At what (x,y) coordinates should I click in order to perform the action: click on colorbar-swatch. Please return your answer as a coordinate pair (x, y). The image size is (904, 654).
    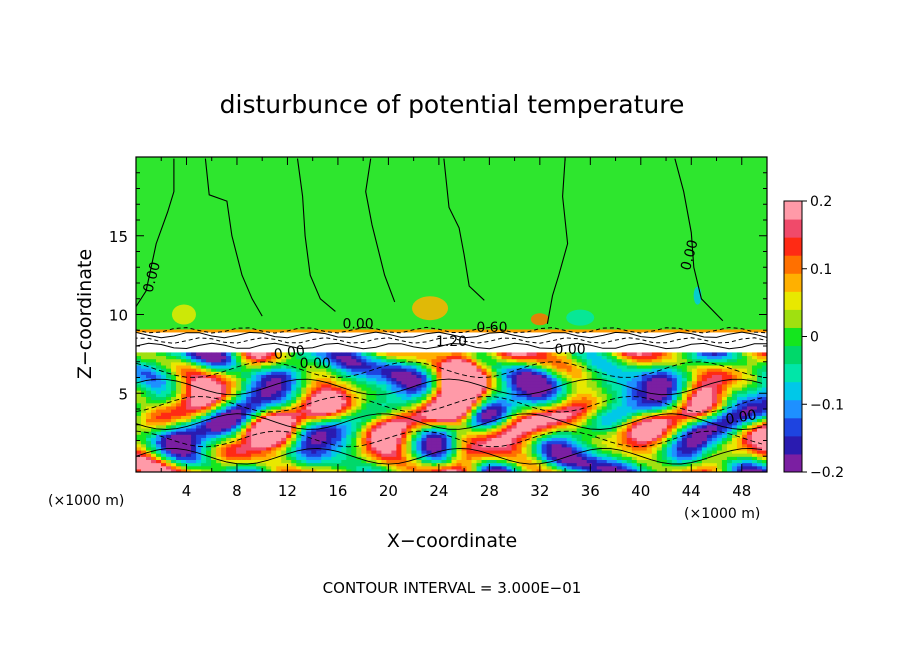
    Looking at the image, I should click on (793, 210).